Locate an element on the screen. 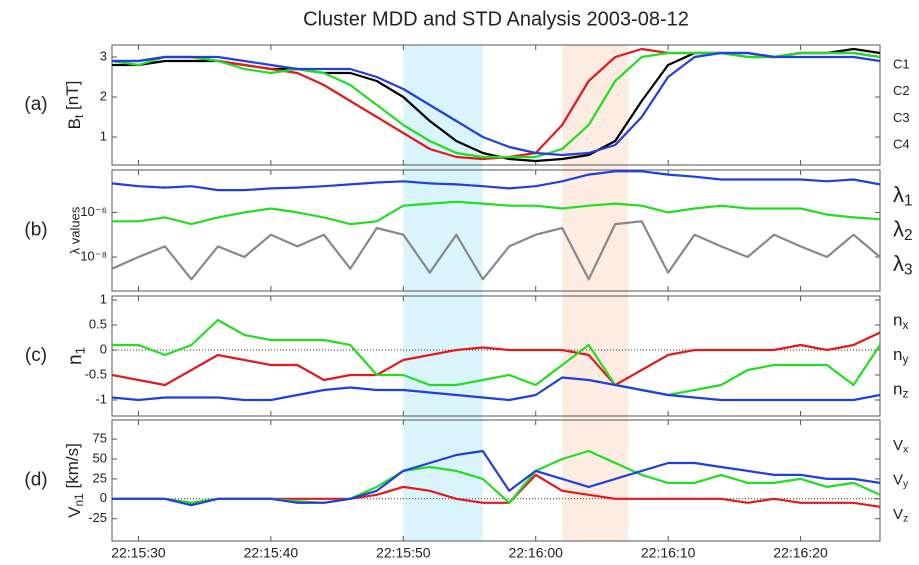 This screenshot has height=565, width=919. legend-entry: λ2 is located at coordinates (903, 230).